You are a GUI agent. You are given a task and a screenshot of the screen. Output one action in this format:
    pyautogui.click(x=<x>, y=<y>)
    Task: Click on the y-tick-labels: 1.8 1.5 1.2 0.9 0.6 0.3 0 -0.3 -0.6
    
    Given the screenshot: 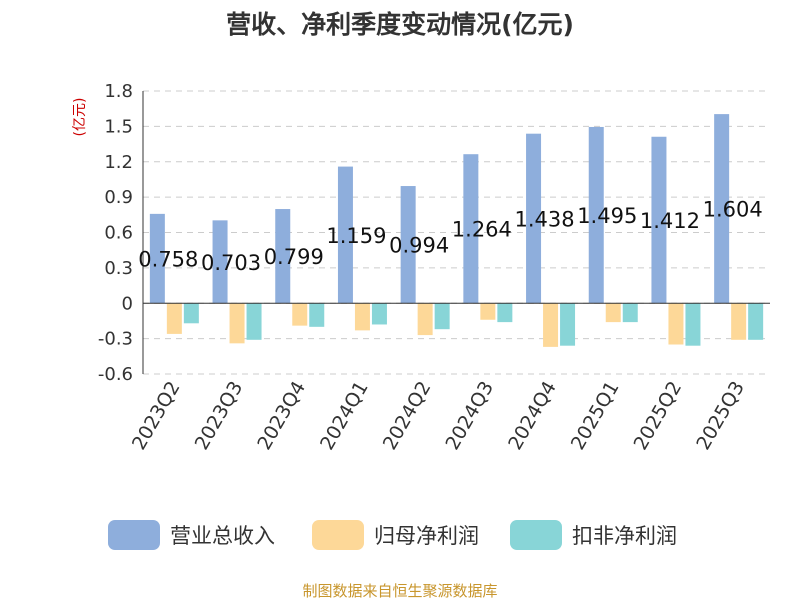 What is the action you would take?
    pyautogui.click(x=115, y=233)
    